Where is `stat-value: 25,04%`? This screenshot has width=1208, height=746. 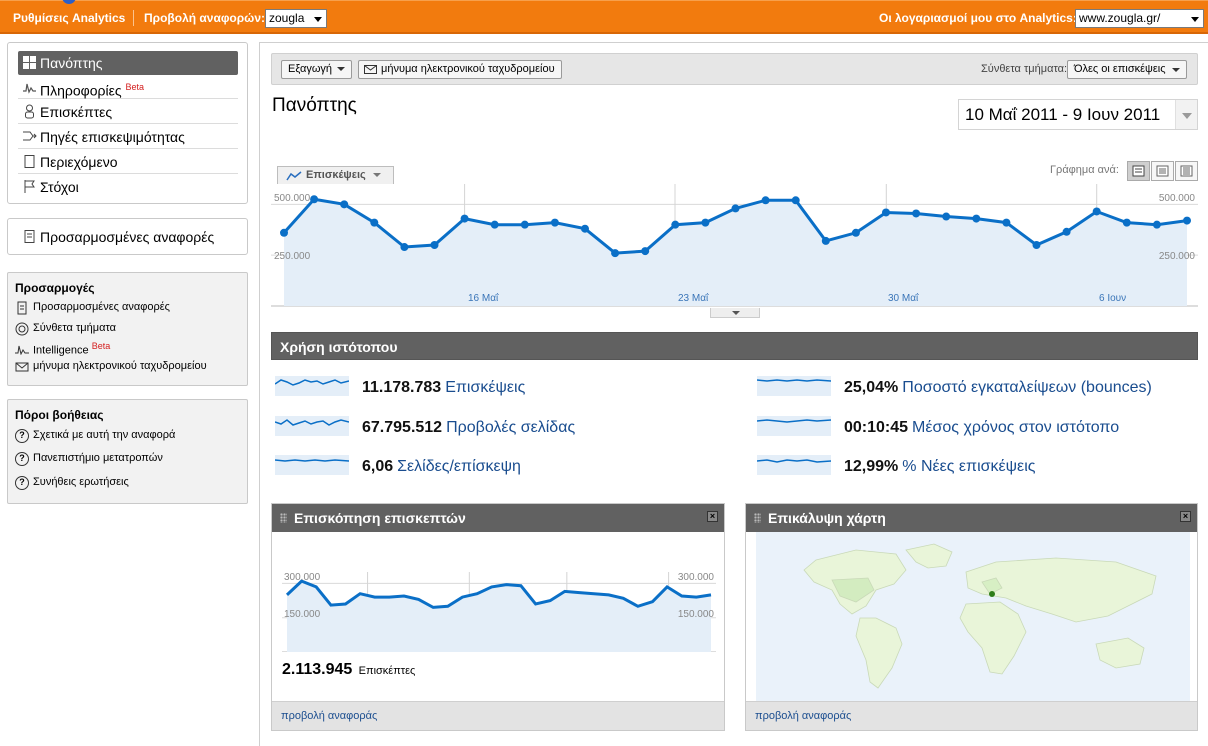 stat-value: 25,04% is located at coordinates (871, 387).